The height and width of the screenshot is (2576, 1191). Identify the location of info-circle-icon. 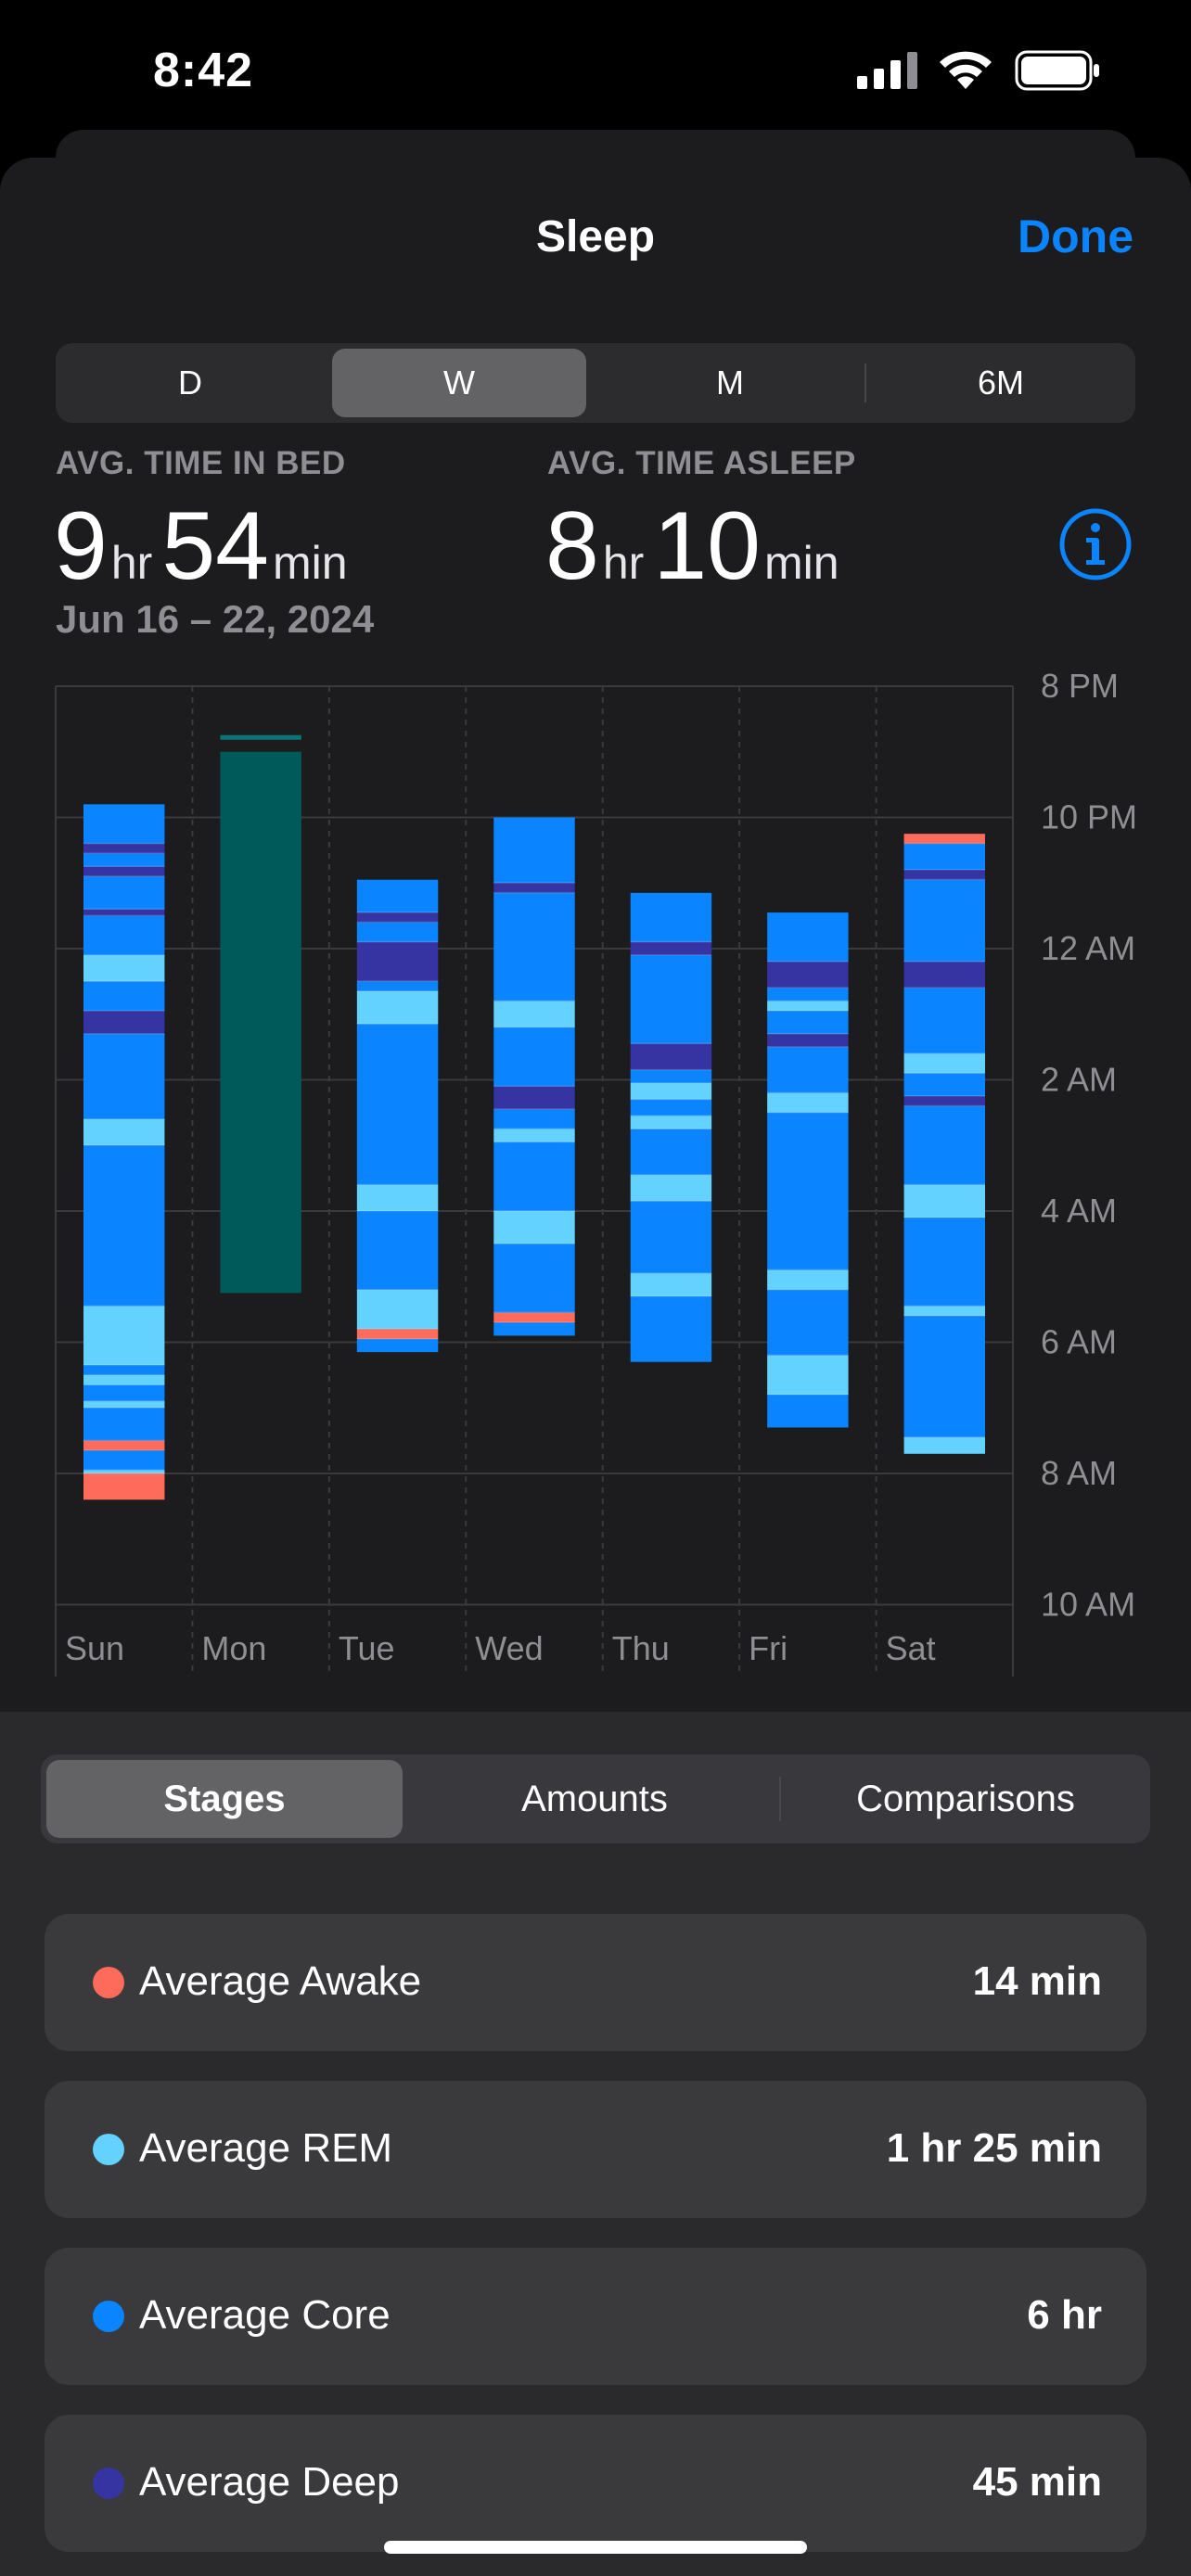
(1095, 544).